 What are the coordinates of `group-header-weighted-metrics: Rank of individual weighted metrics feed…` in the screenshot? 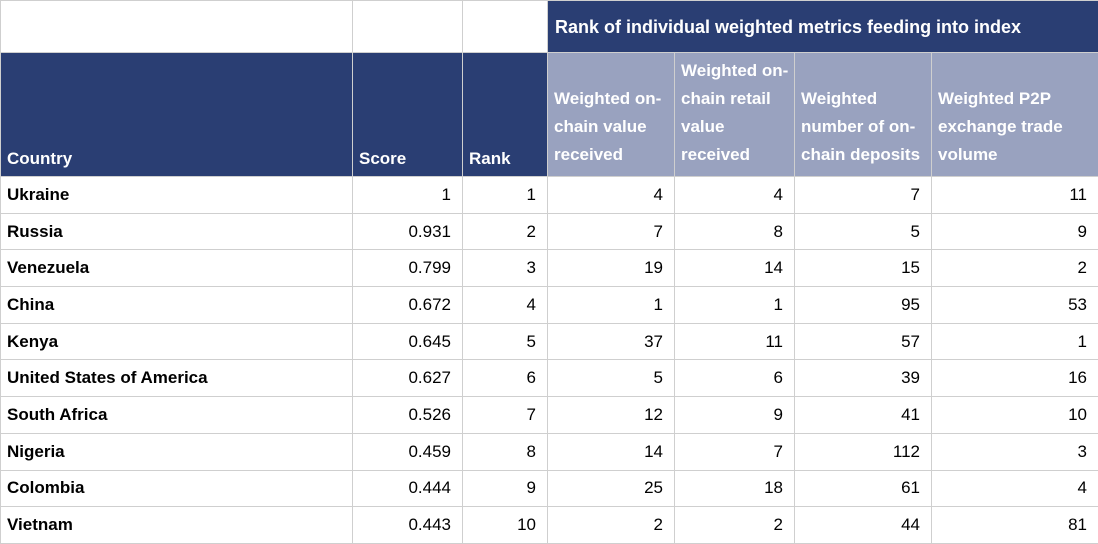 It's located at (823, 27).